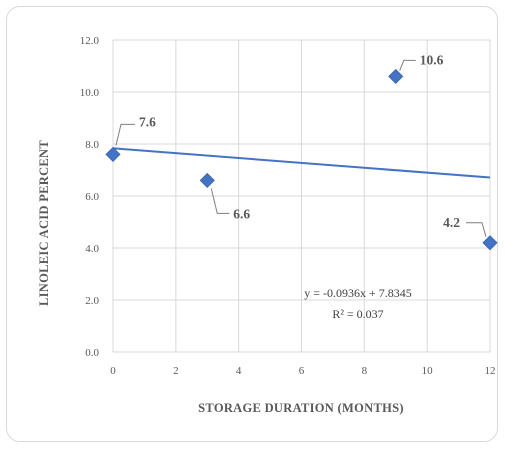  Describe the element at coordinates (176, 371) in the screenshot. I see `x-tick-label: 2` at that location.